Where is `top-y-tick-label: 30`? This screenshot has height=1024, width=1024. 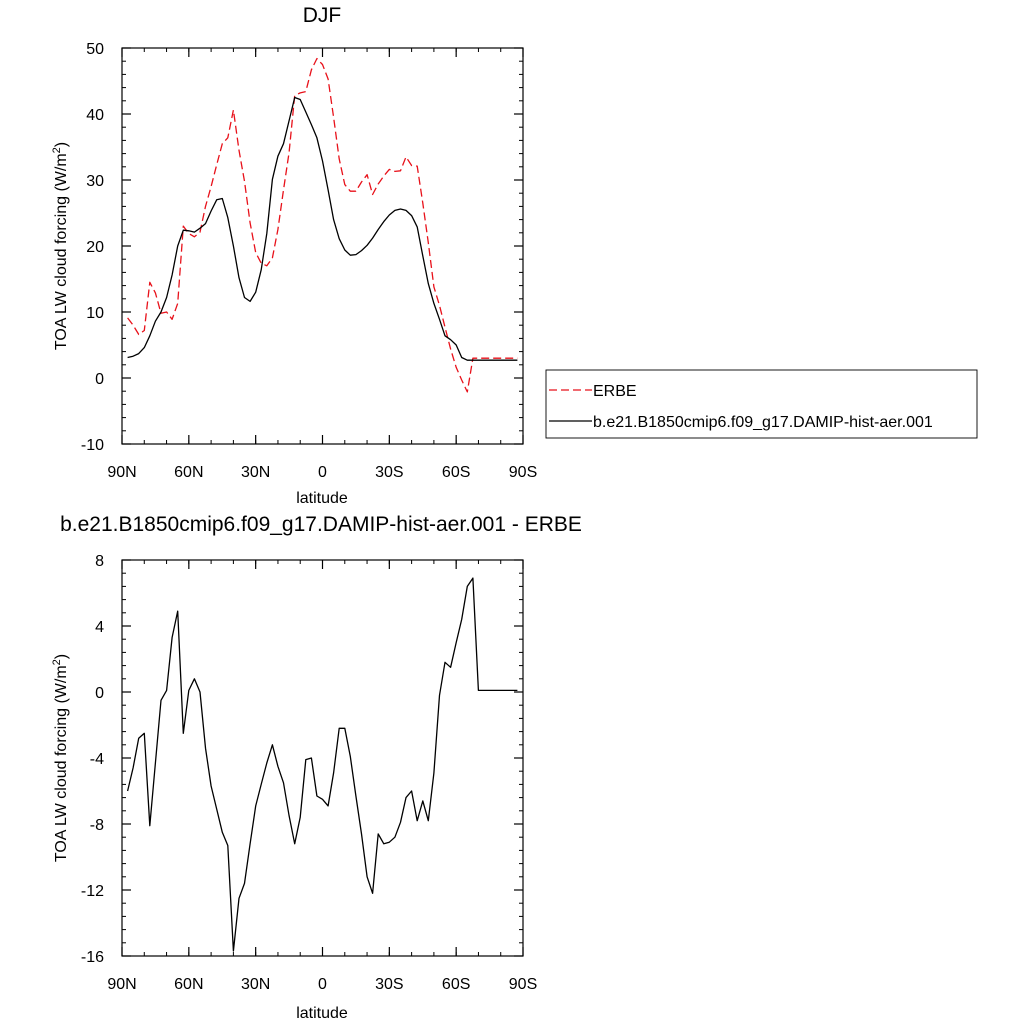 top-y-tick-label: 30 is located at coordinates (95, 181).